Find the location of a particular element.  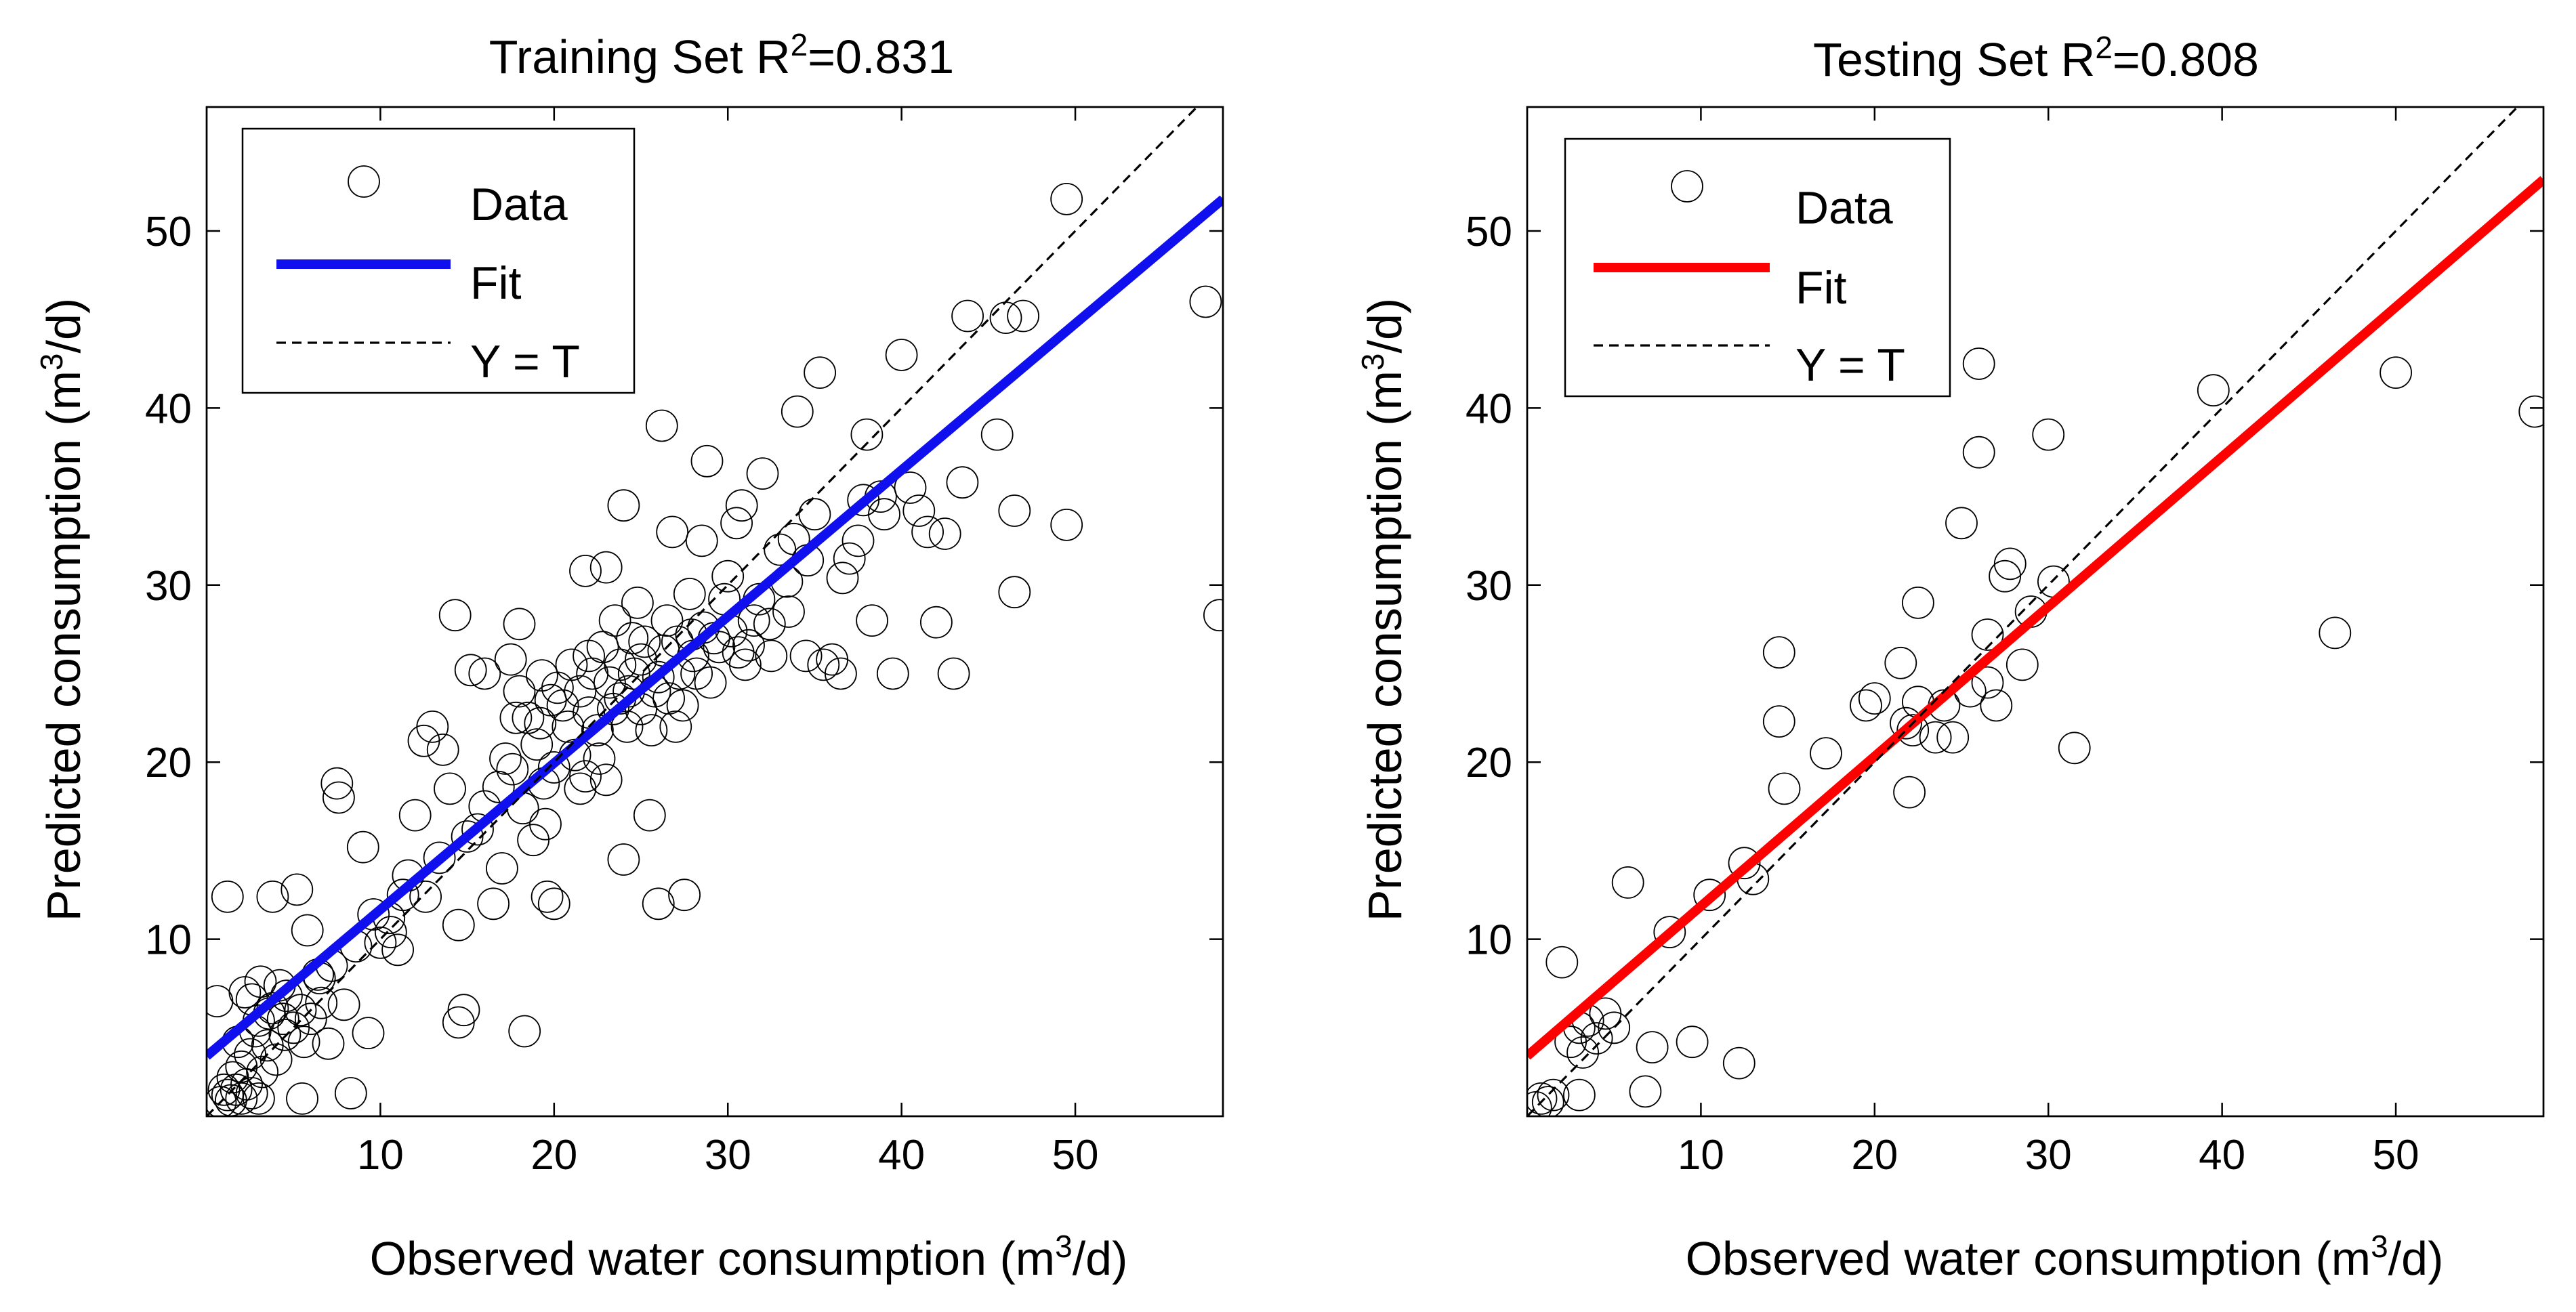

training-legend-fit-label: Fit is located at coordinates (496, 283).